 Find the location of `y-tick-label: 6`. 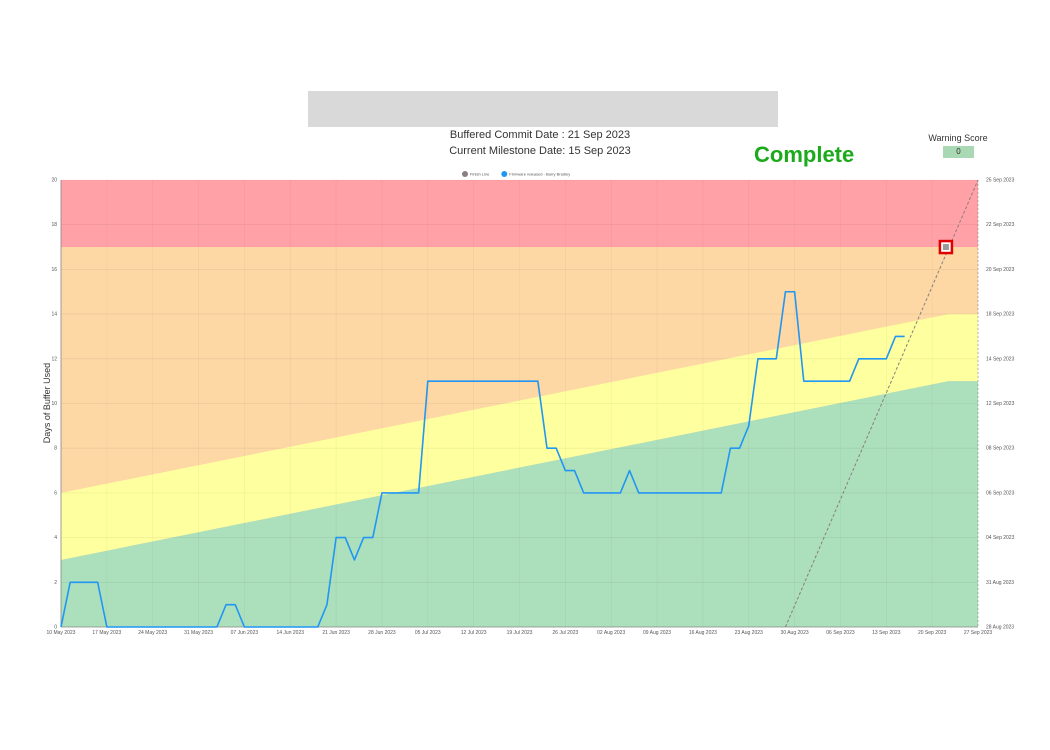

y-tick-label: 6 is located at coordinates (55, 493).